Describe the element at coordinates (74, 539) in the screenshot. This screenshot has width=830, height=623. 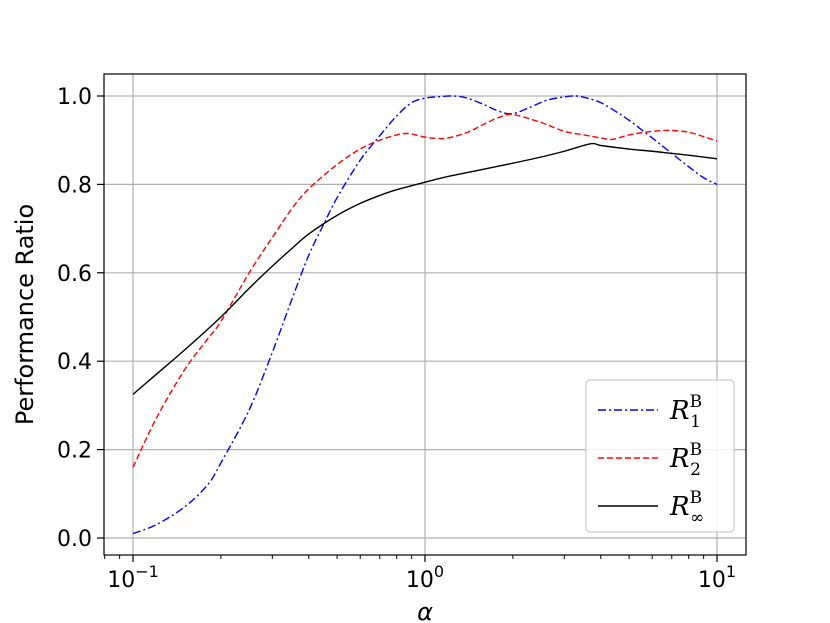
I see `y-tick-label: 0.0` at that location.